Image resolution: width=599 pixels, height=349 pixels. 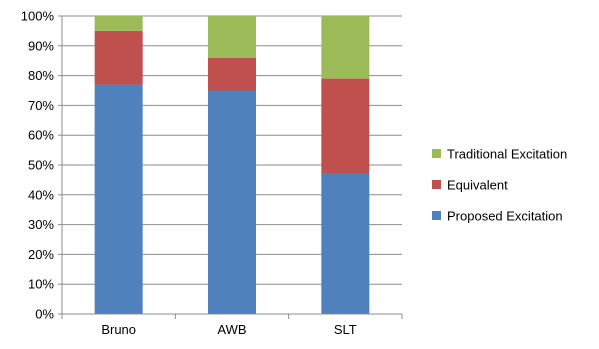 What do you see at coordinates (118, 329) in the screenshot?
I see `x-tick-label: Bruno` at bounding box center [118, 329].